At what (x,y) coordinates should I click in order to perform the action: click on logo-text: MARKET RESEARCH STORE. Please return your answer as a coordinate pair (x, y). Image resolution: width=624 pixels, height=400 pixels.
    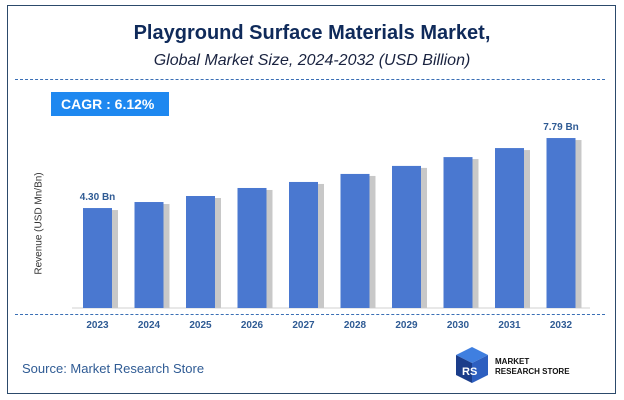
    Looking at the image, I should click on (532, 367).